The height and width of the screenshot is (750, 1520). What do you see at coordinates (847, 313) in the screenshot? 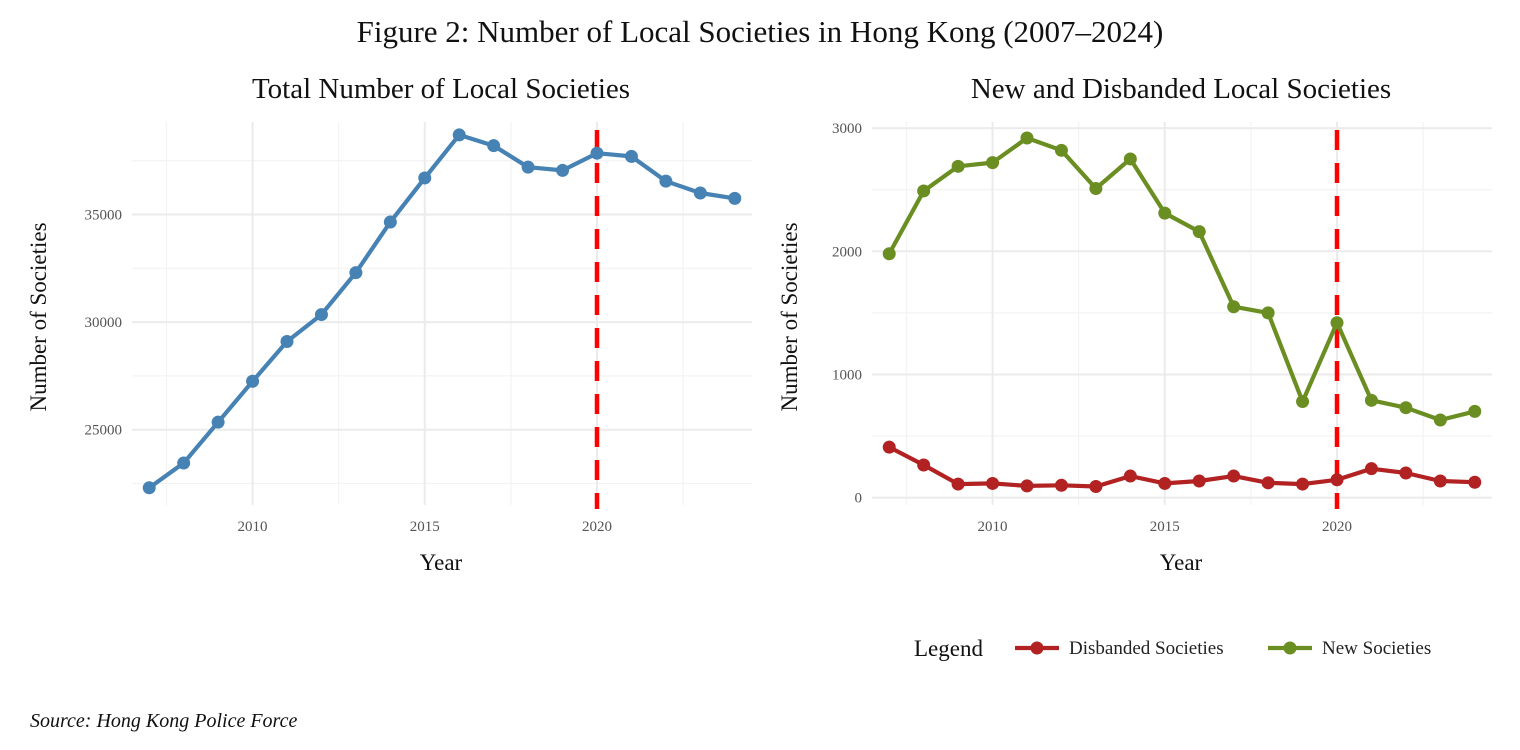
I see `y-ticks-new-disbanded: 0 1000 2000 3000` at bounding box center [847, 313].